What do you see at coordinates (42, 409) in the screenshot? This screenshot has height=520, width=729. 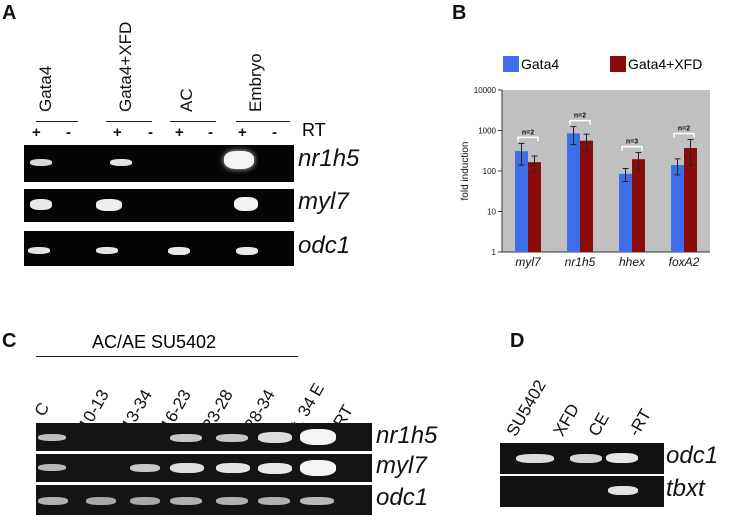 I see `lane-label-c: C` at bounding box center [42, 409].